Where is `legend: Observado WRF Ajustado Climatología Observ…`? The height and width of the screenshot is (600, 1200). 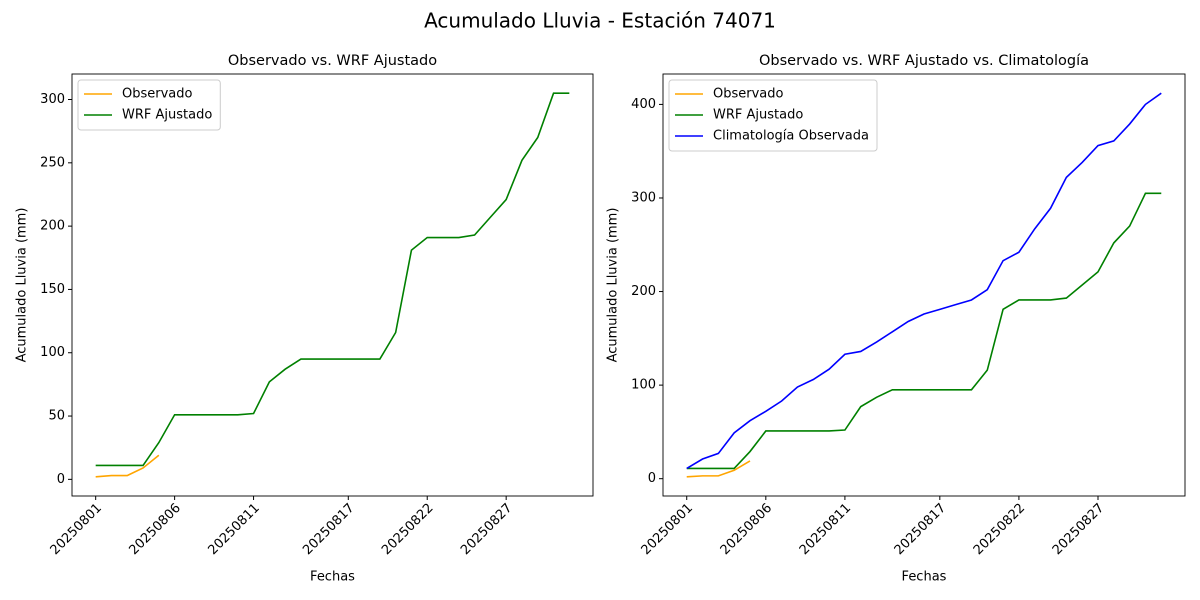
legend: Observado WRF Ajustado Climatología Observ… is located at coordinates (773, 115).